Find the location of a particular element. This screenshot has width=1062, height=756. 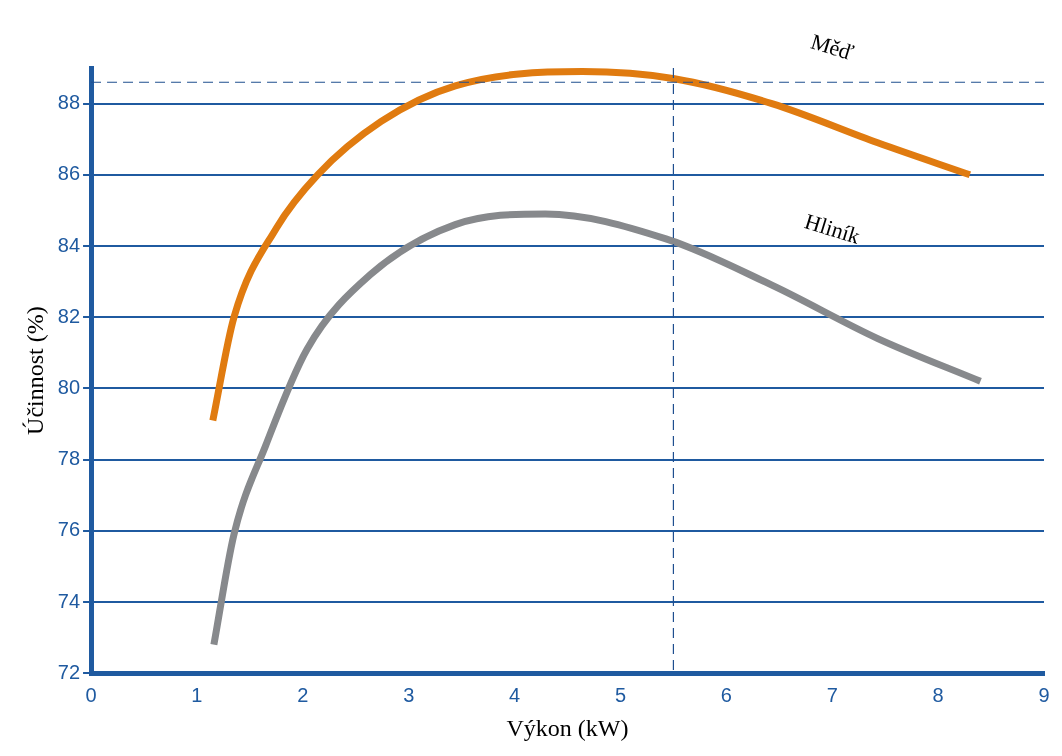

x-tick-label: 8 is located at coordinates (938, 694).